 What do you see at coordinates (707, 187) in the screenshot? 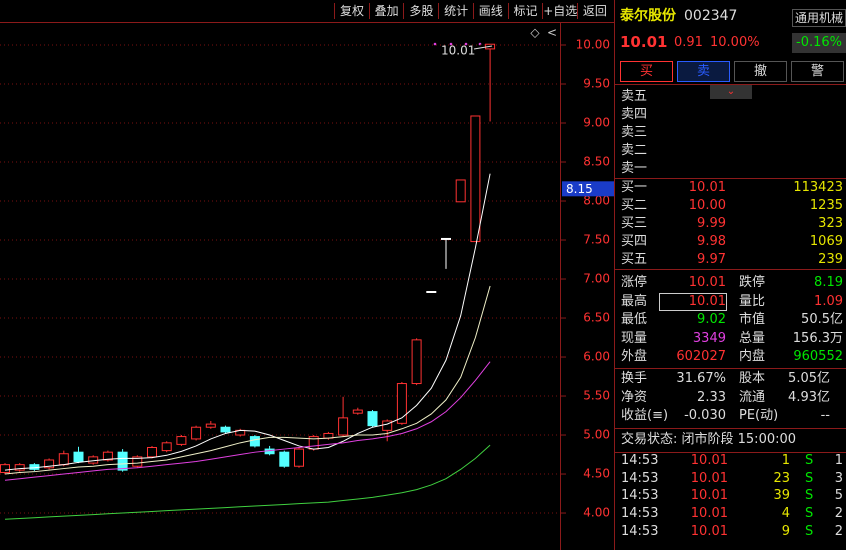
I see `bid-price: 10.01` at bounding box center [707, 187].